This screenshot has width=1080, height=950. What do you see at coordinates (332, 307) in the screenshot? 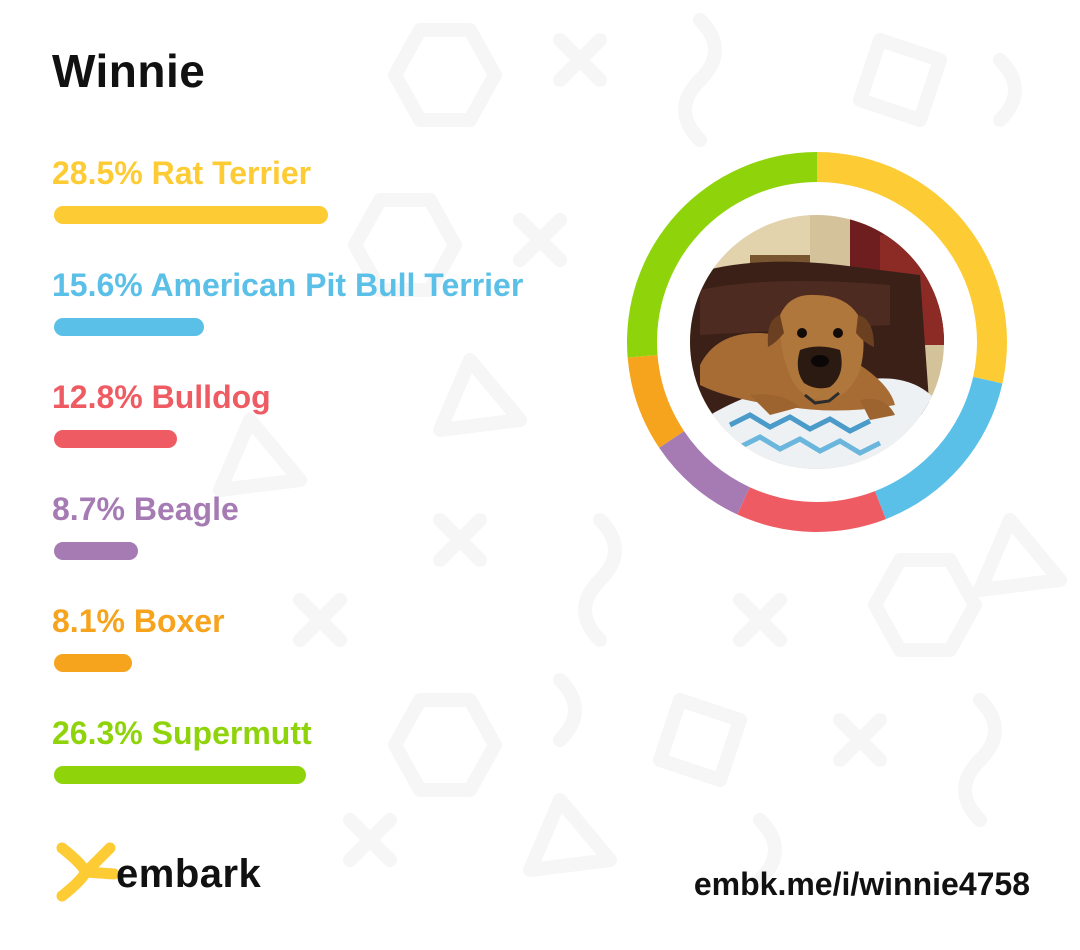
I see `breed-item: 15.6% American Pit Bull Terrier` at bounding box center [332, 307].